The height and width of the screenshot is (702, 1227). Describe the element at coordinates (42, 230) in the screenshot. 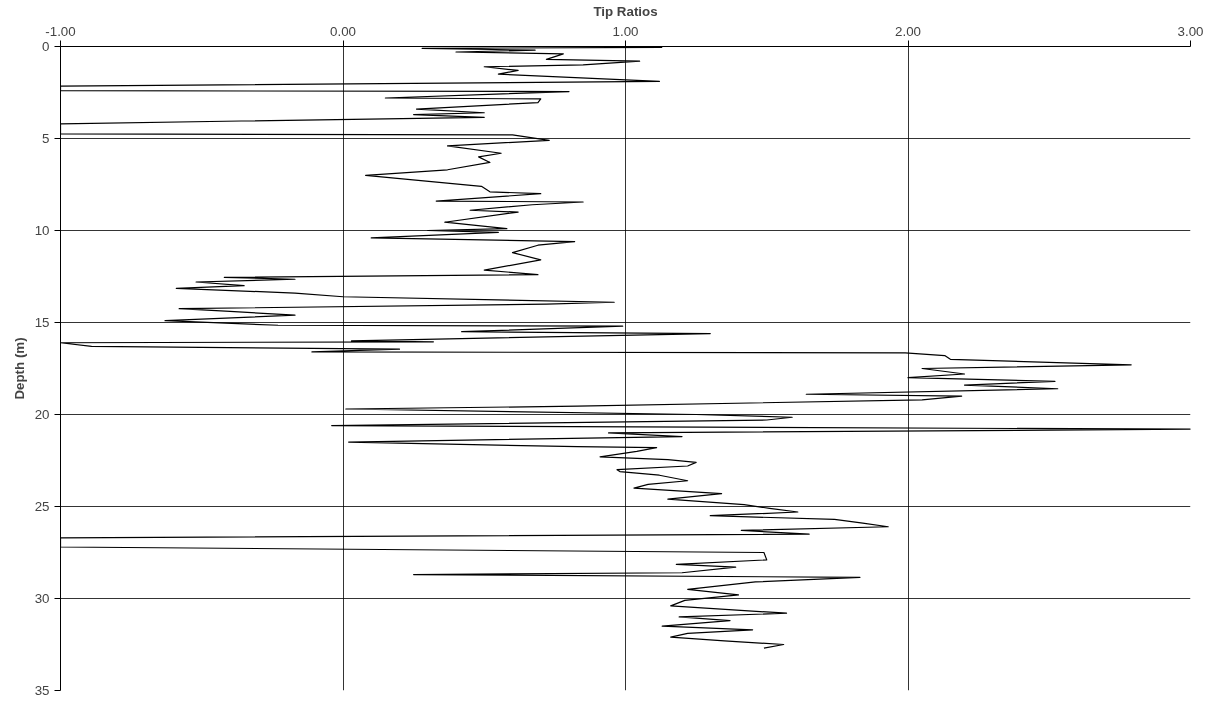

I see `y-tick-label: 10` at that location.